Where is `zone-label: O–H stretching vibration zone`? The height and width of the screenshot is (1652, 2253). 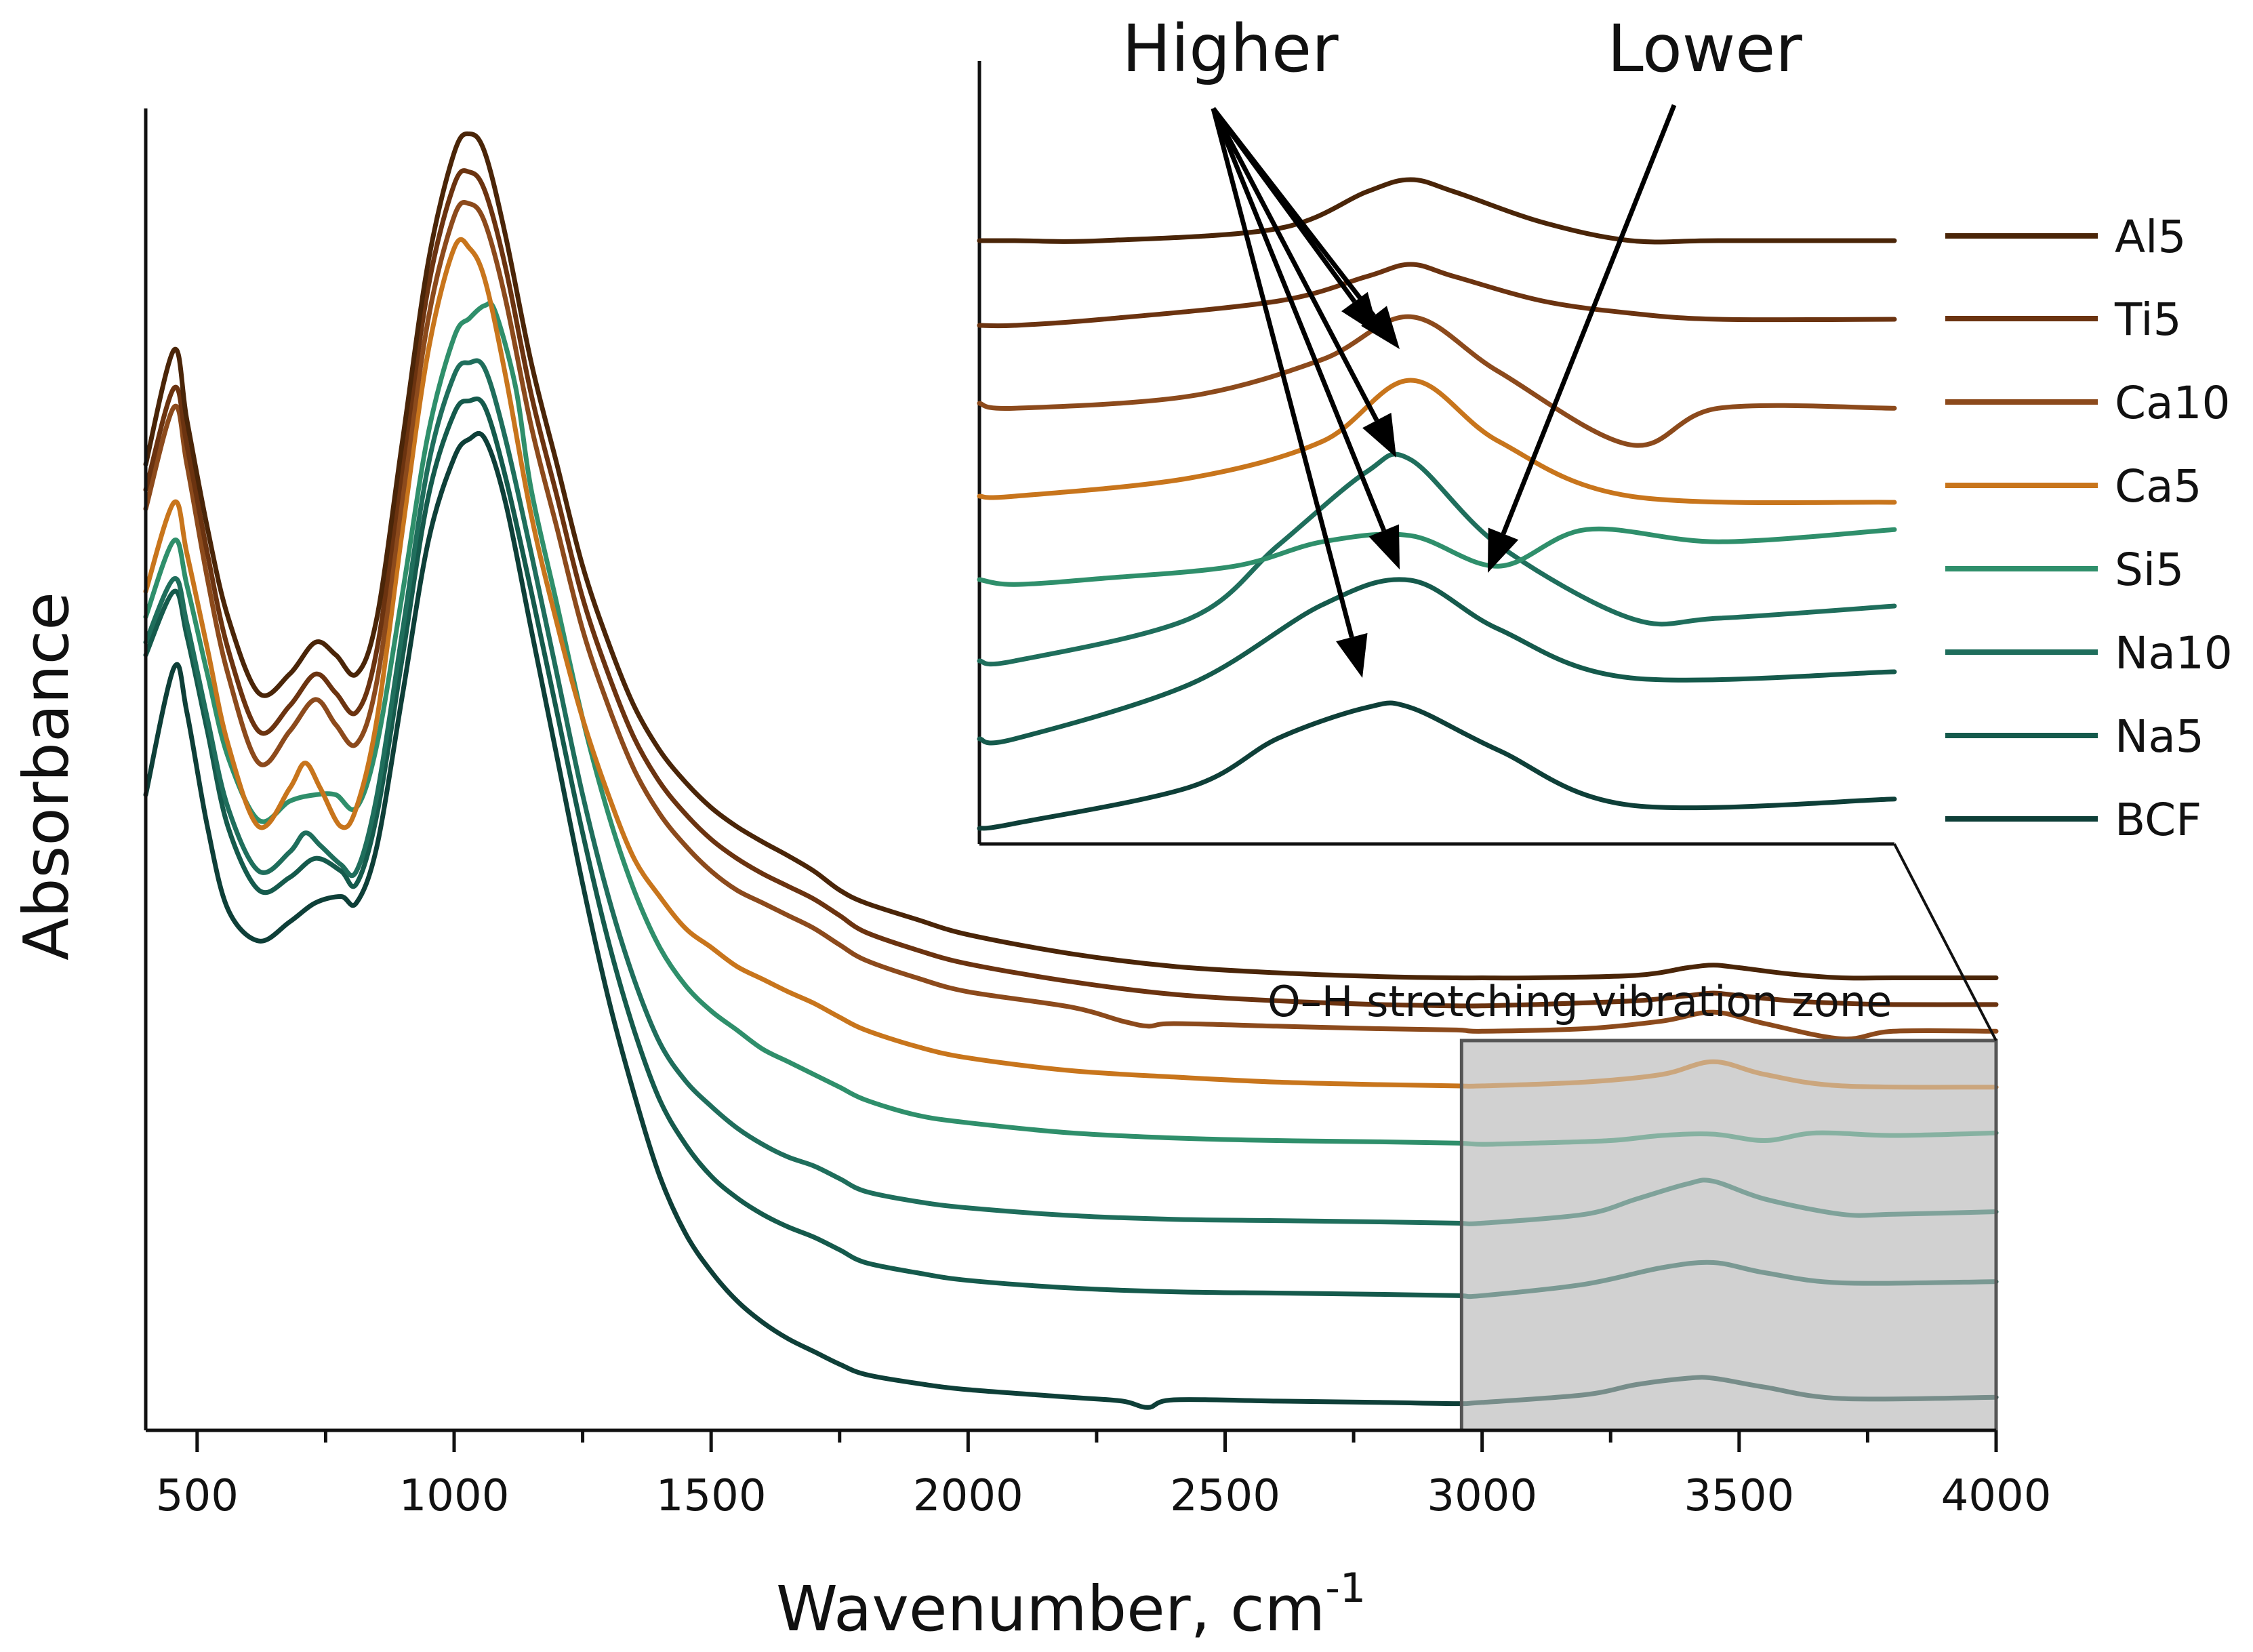 zone-label: O–H stretching vibration zone is located at coordinates (1579, 1001).